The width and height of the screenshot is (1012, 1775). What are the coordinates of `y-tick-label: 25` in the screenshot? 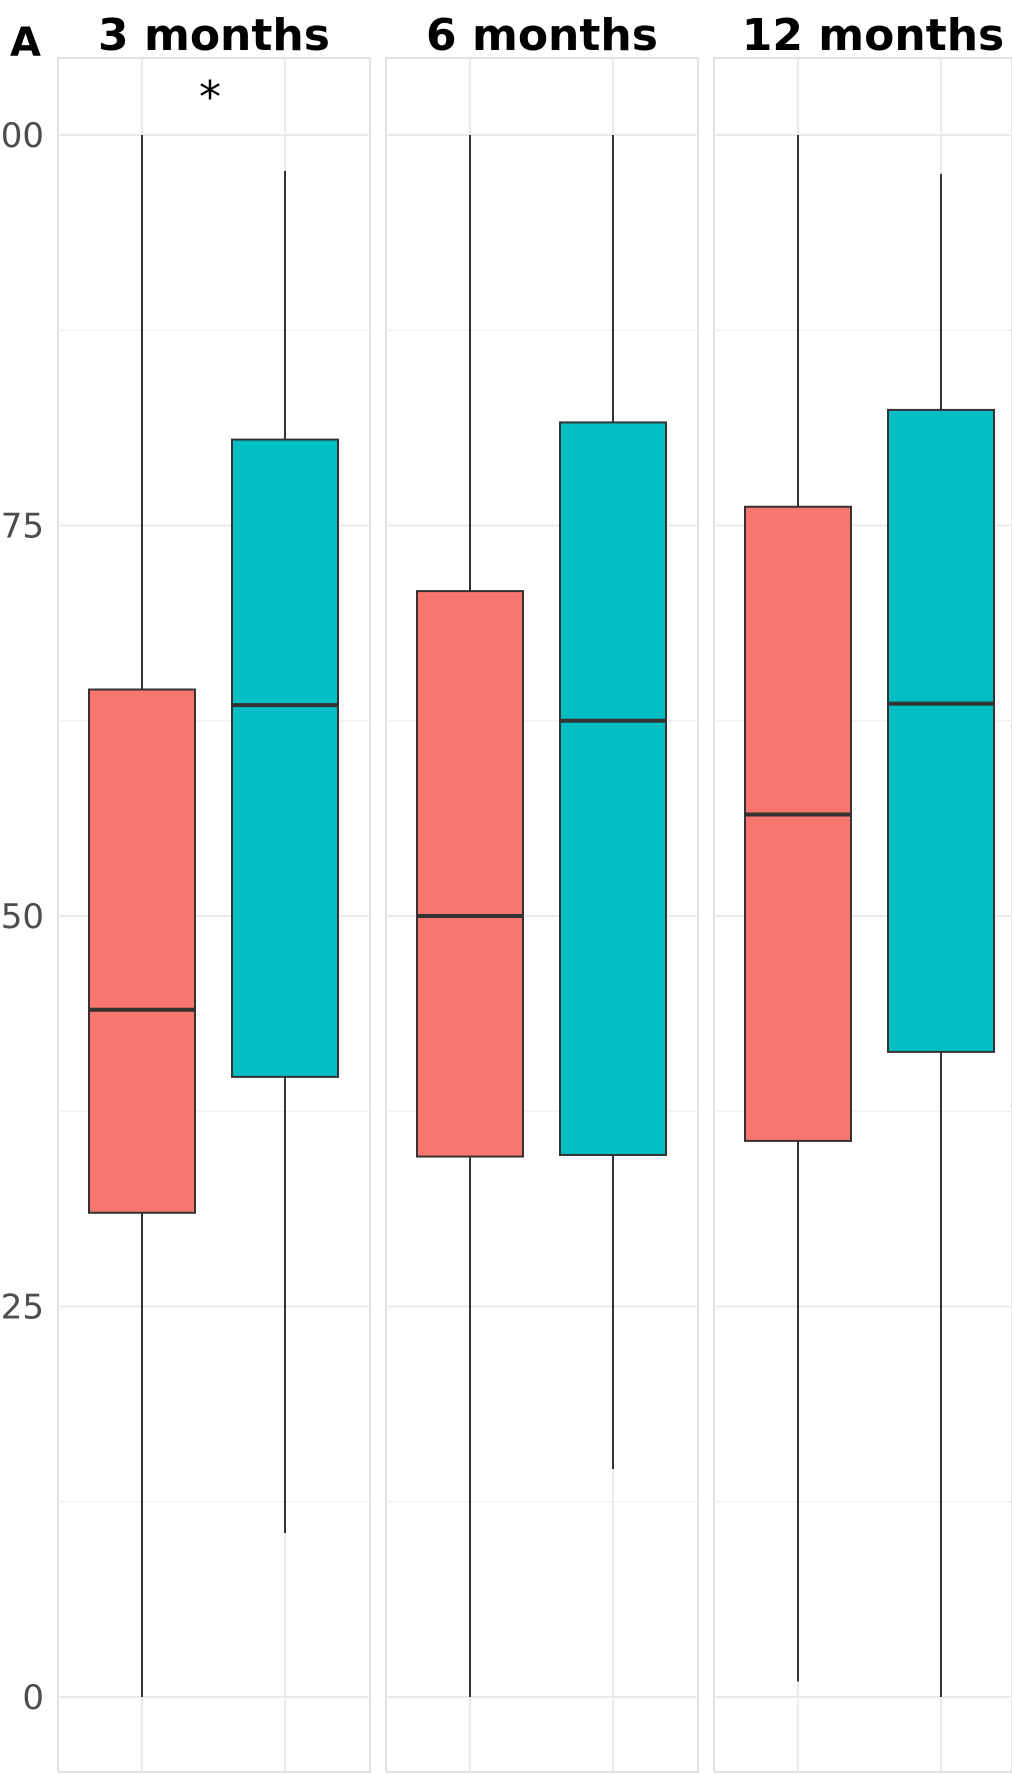 It's located at (22, 1308).